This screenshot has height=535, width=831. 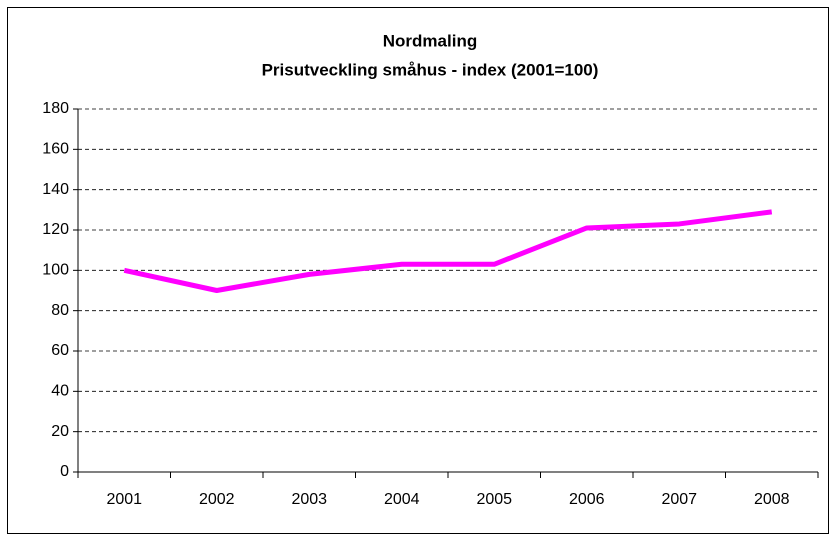 I want to click on y-tick-label: 0, so click(x=64, y=471).